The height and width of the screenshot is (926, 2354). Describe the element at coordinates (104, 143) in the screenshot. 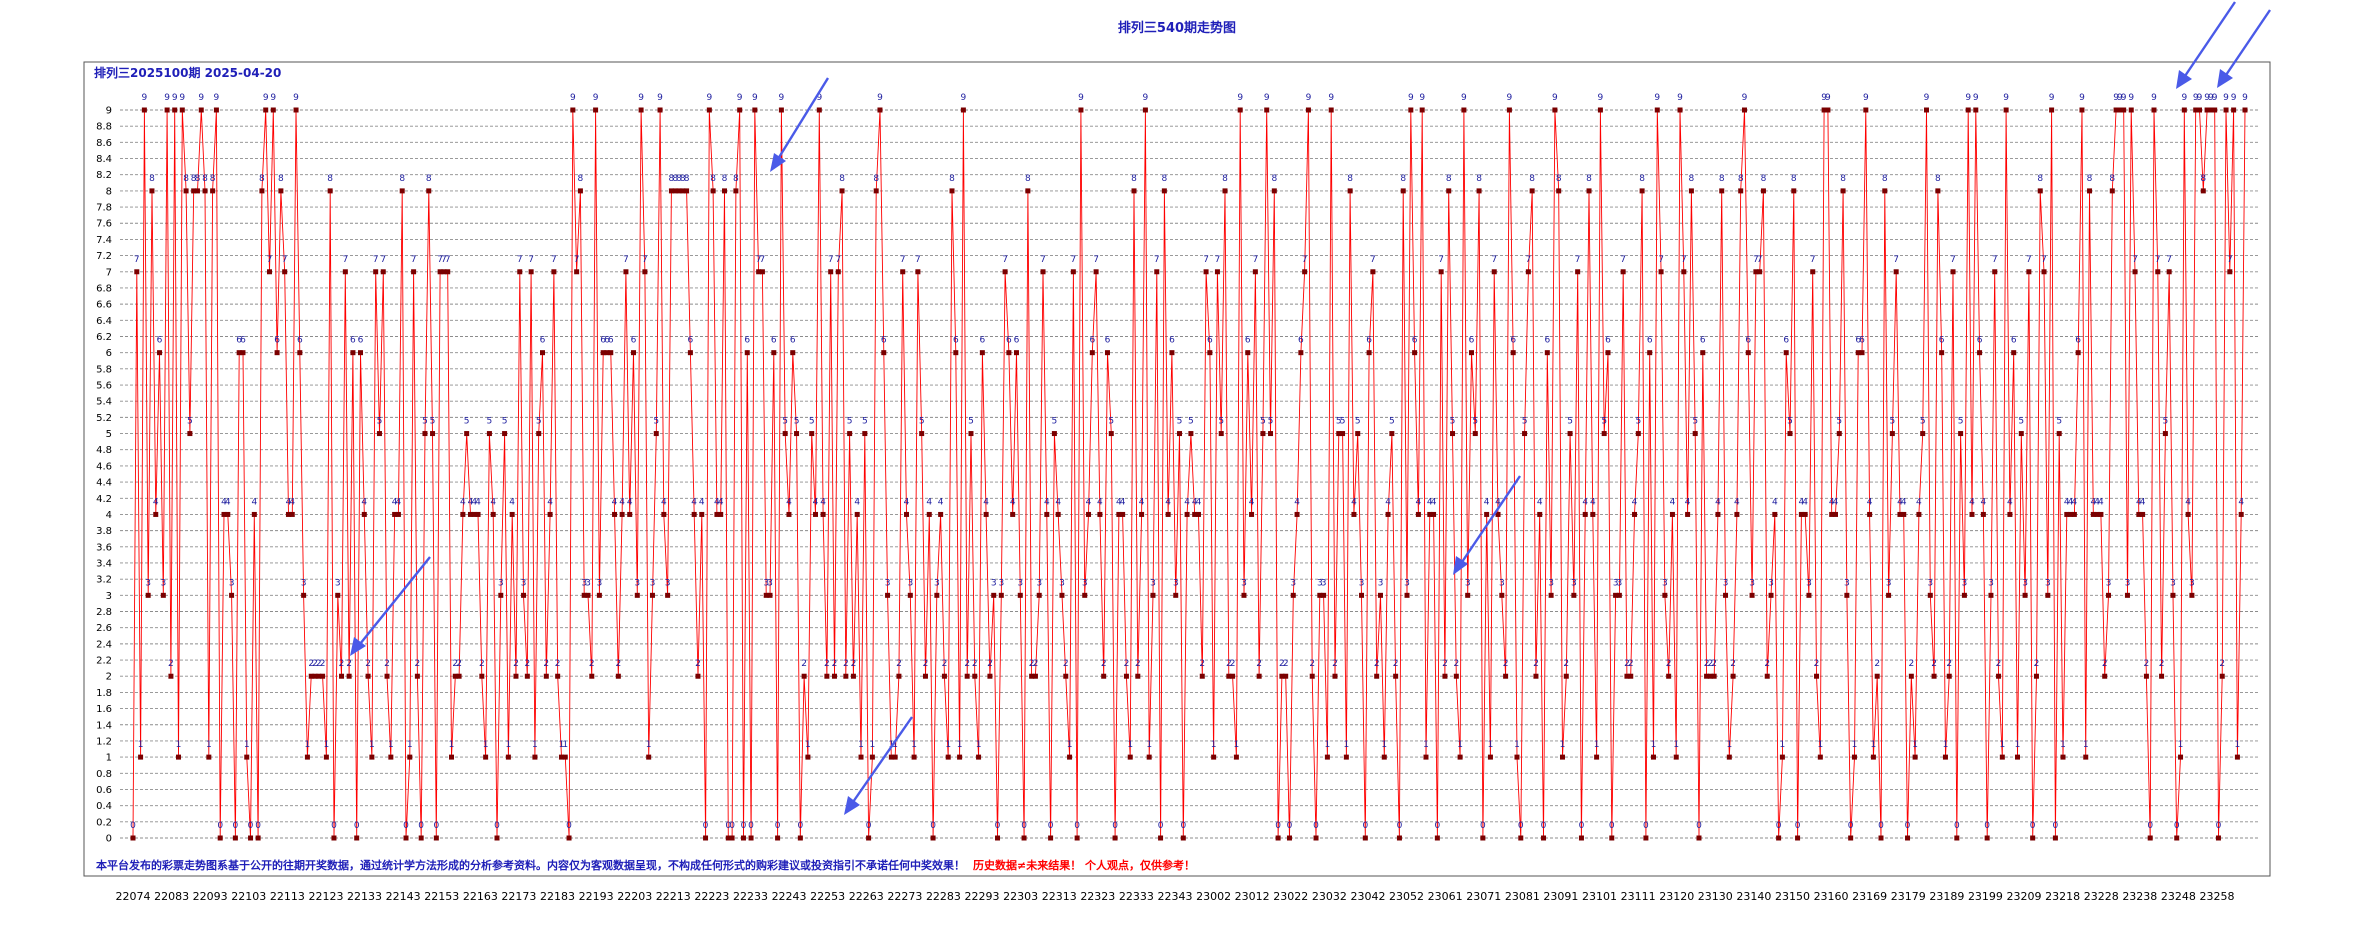

I see `y-tick-label: 8.6` at that location.